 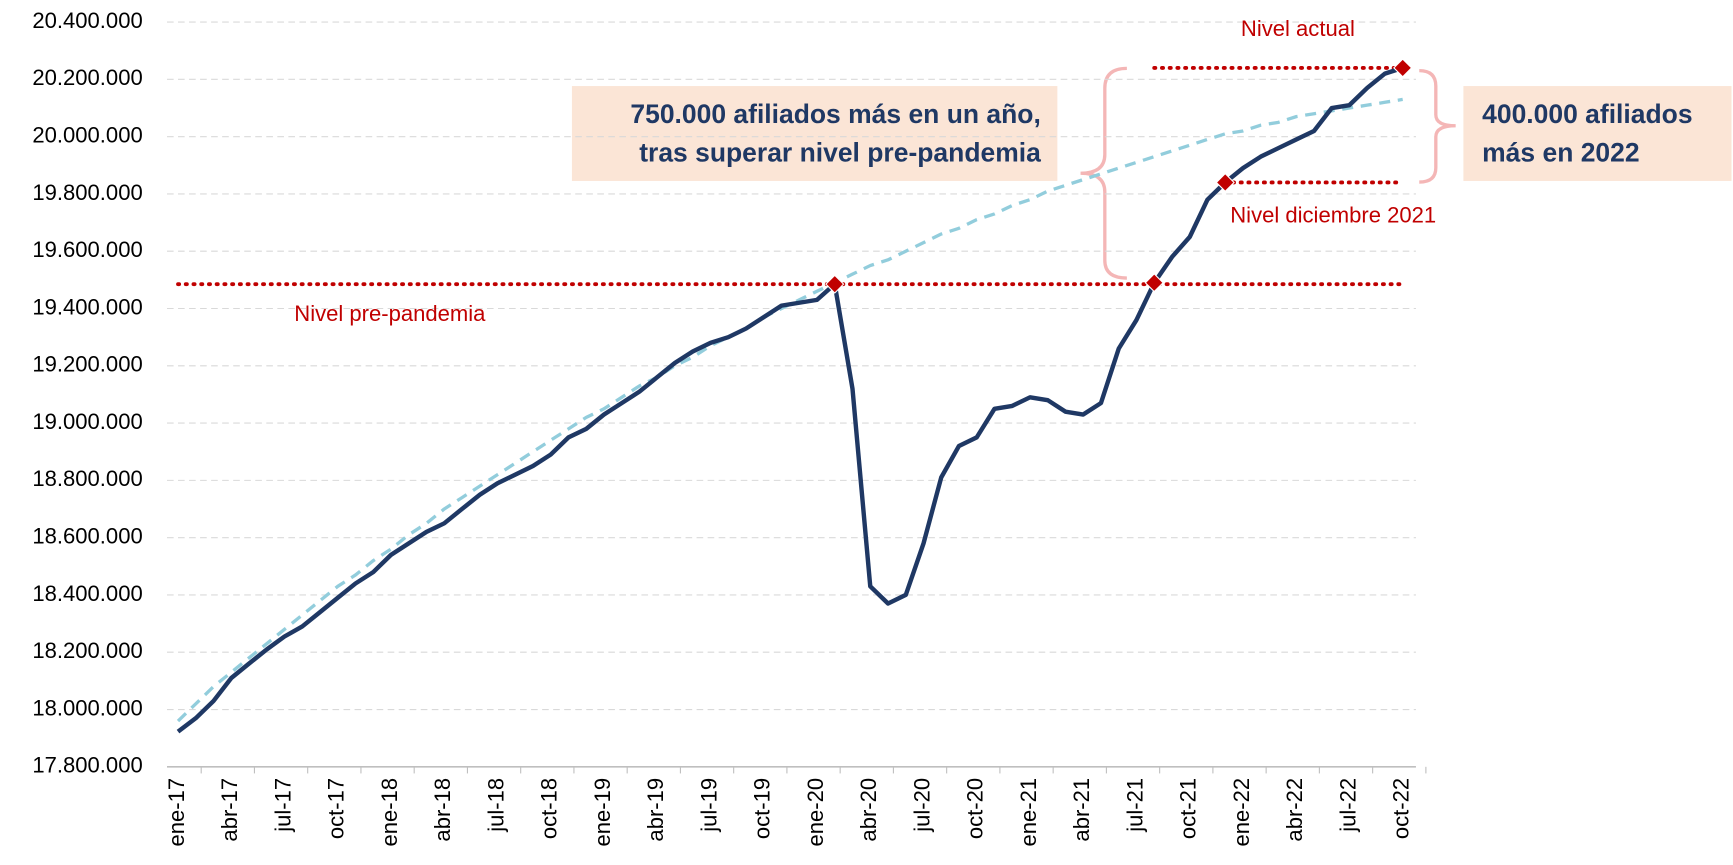 I want to click on x-tick-label: oct-21, so click(x=1188, y=808).